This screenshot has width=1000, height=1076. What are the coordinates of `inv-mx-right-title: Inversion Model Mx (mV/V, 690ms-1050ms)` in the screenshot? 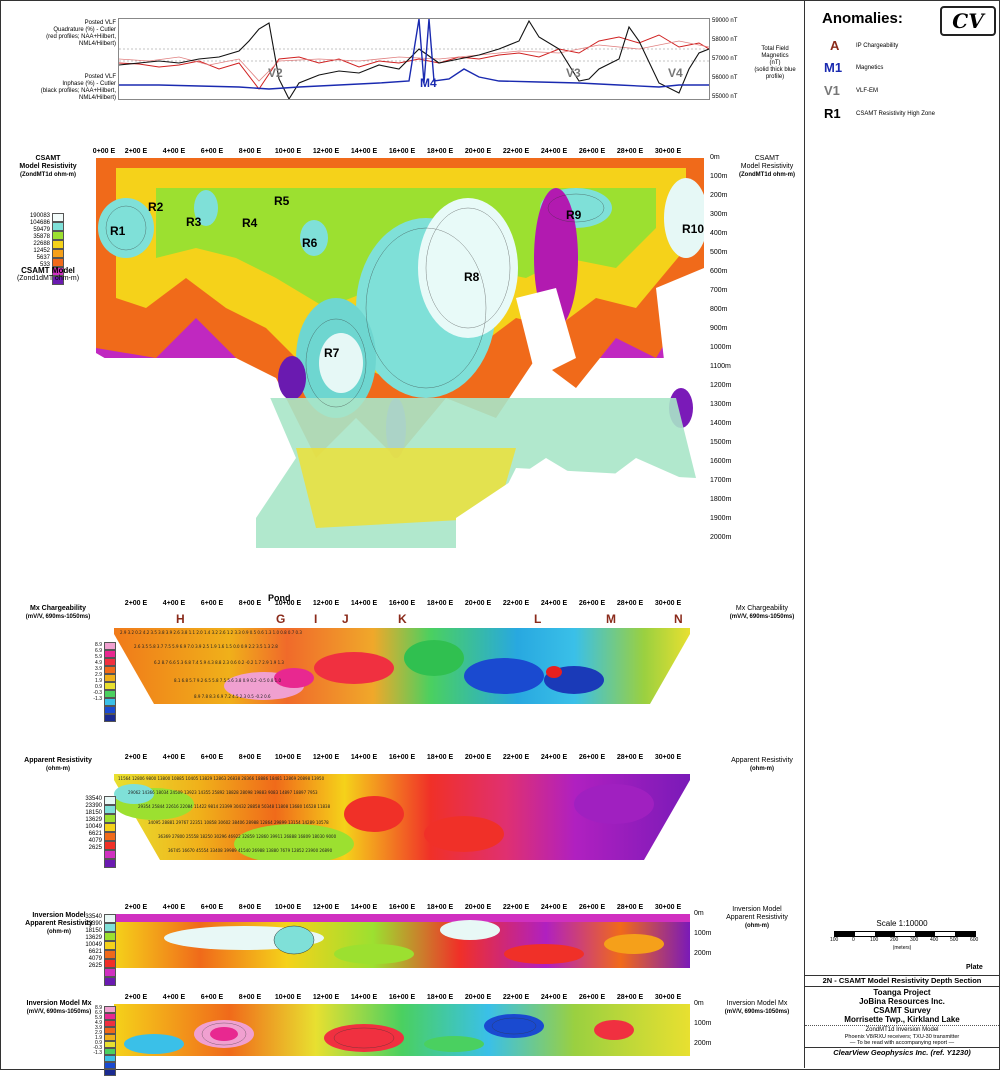 It's located at (757, 1008).